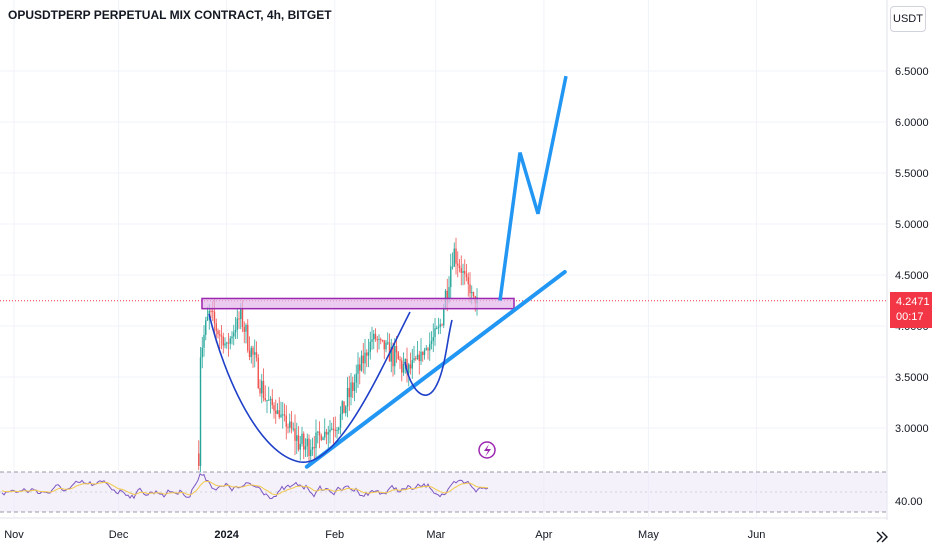 This screenshot has height=550, width=932. I want to click on handle-curve, so click(428, 357).